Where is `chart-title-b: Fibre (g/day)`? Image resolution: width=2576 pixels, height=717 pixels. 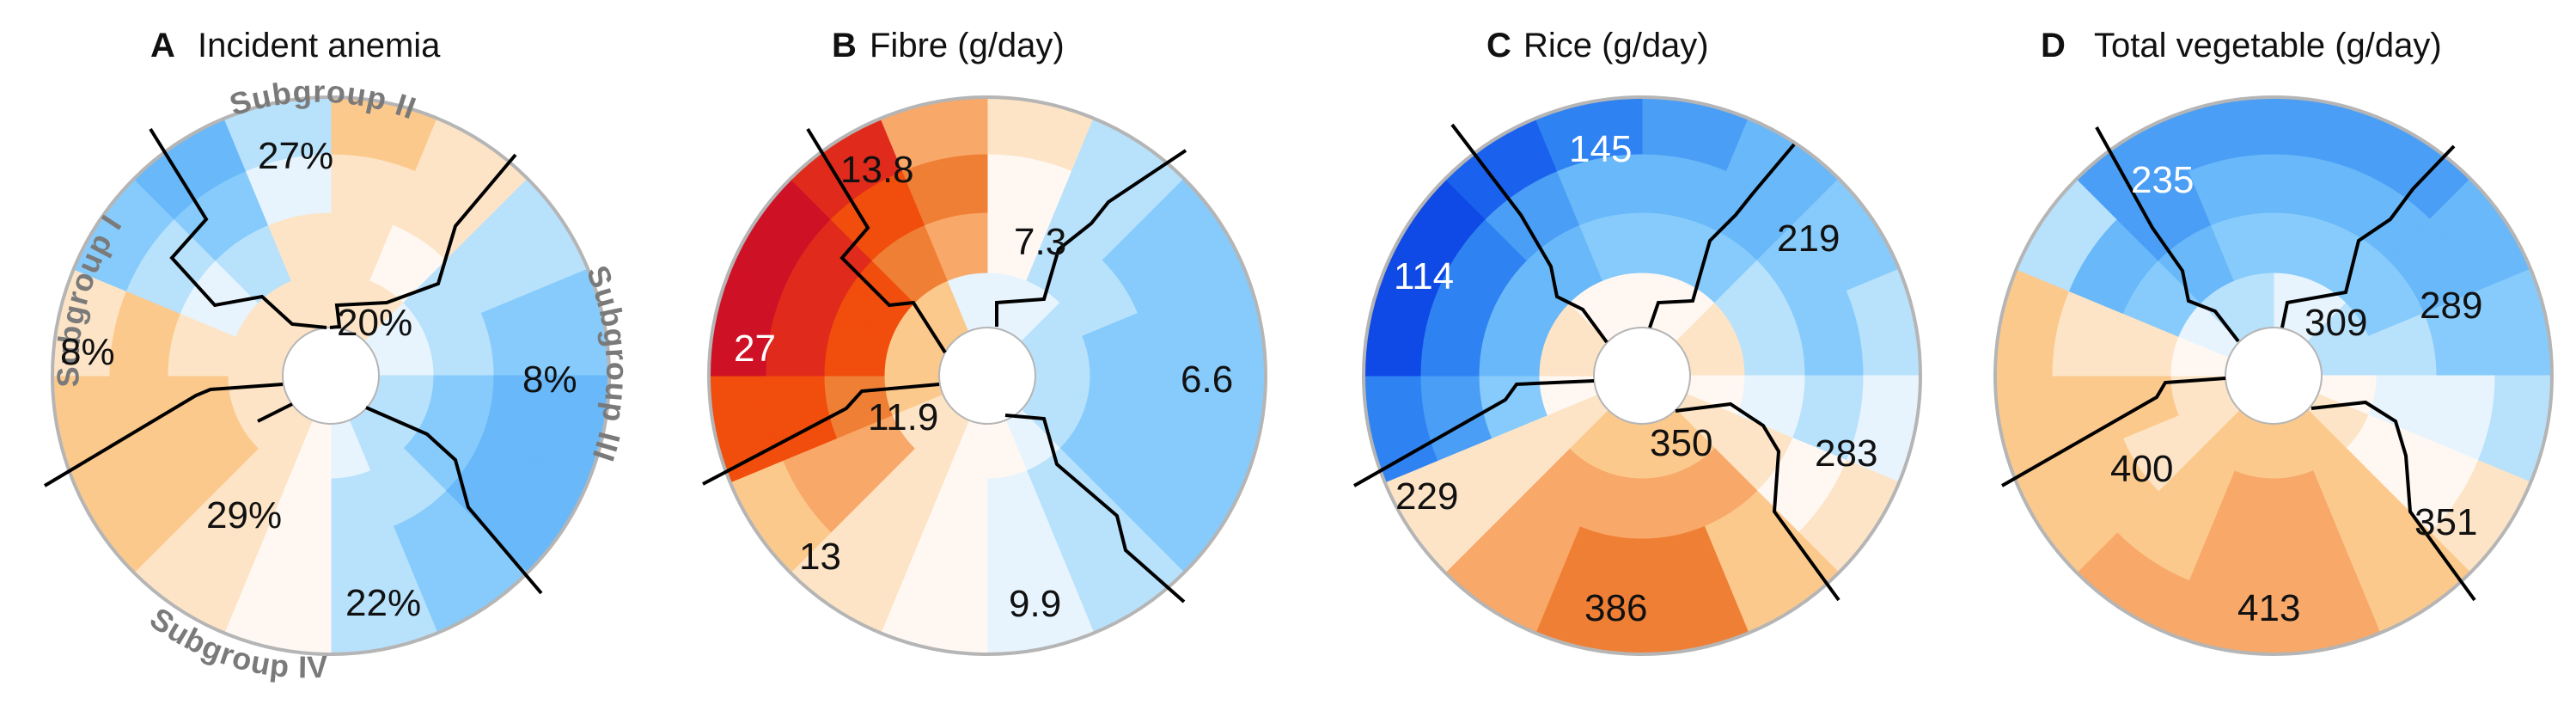 chart-title-b: Fibre (g/day) is located at coordinates (967, 45).